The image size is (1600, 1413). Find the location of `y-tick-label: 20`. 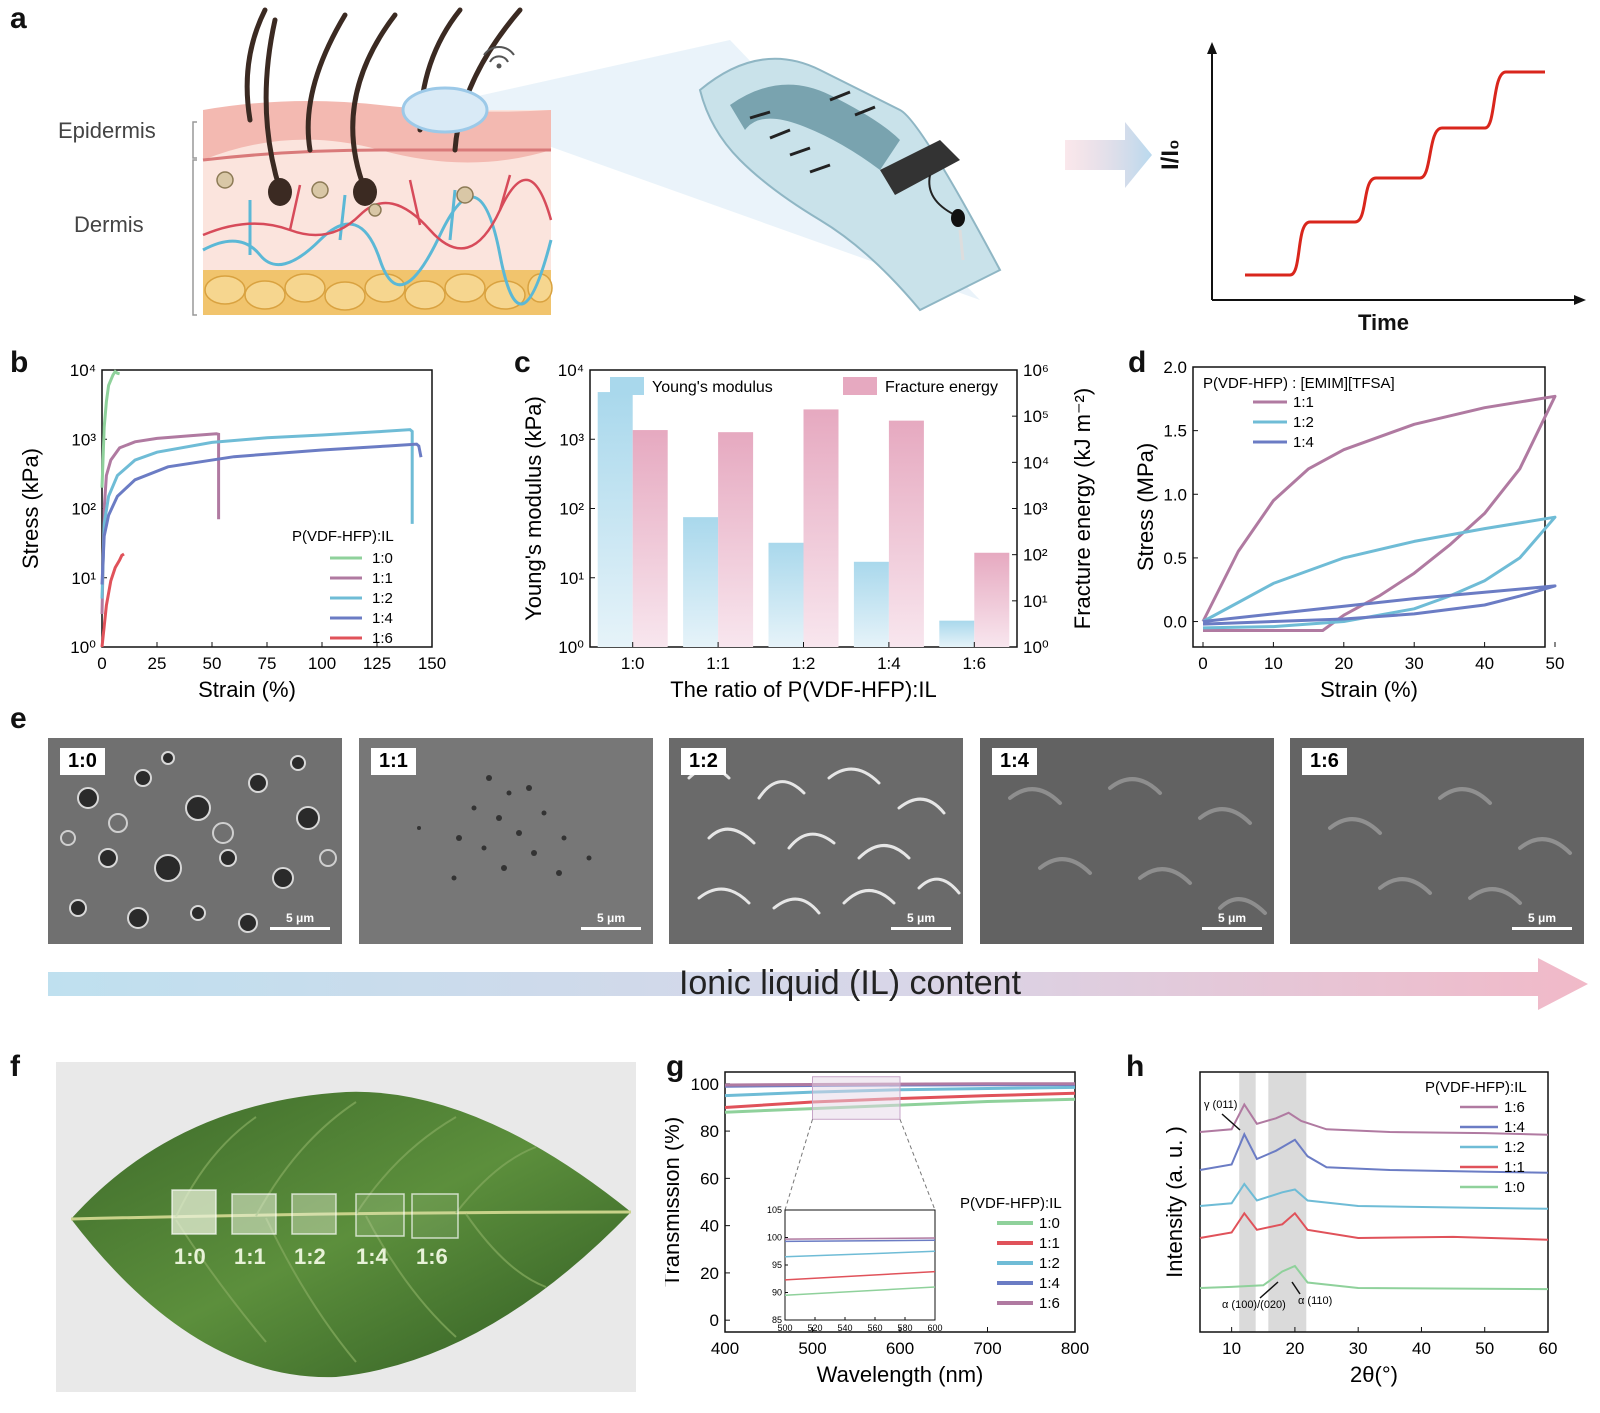

y-tick-label: 20 is located at coordinates (709, 1273).